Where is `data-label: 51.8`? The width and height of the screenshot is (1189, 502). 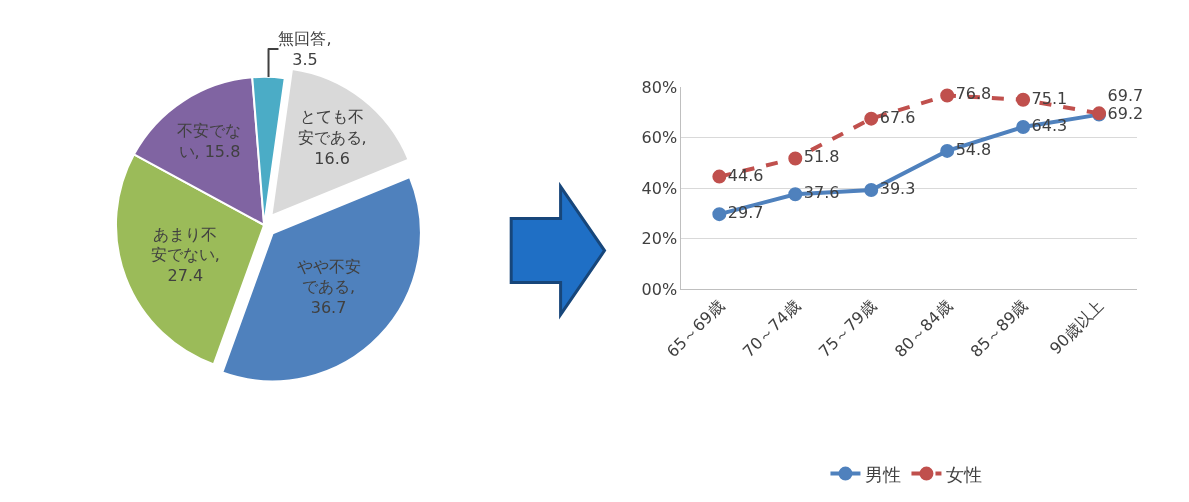 data-label: 51.8 is located at coordinates (821, 157).